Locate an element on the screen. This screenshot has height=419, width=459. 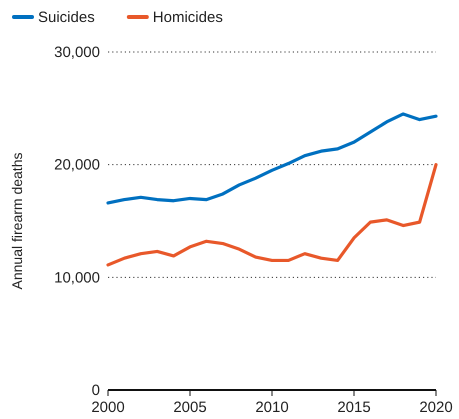
x-tick-label: 2000 is located at coordinates (108, 407).